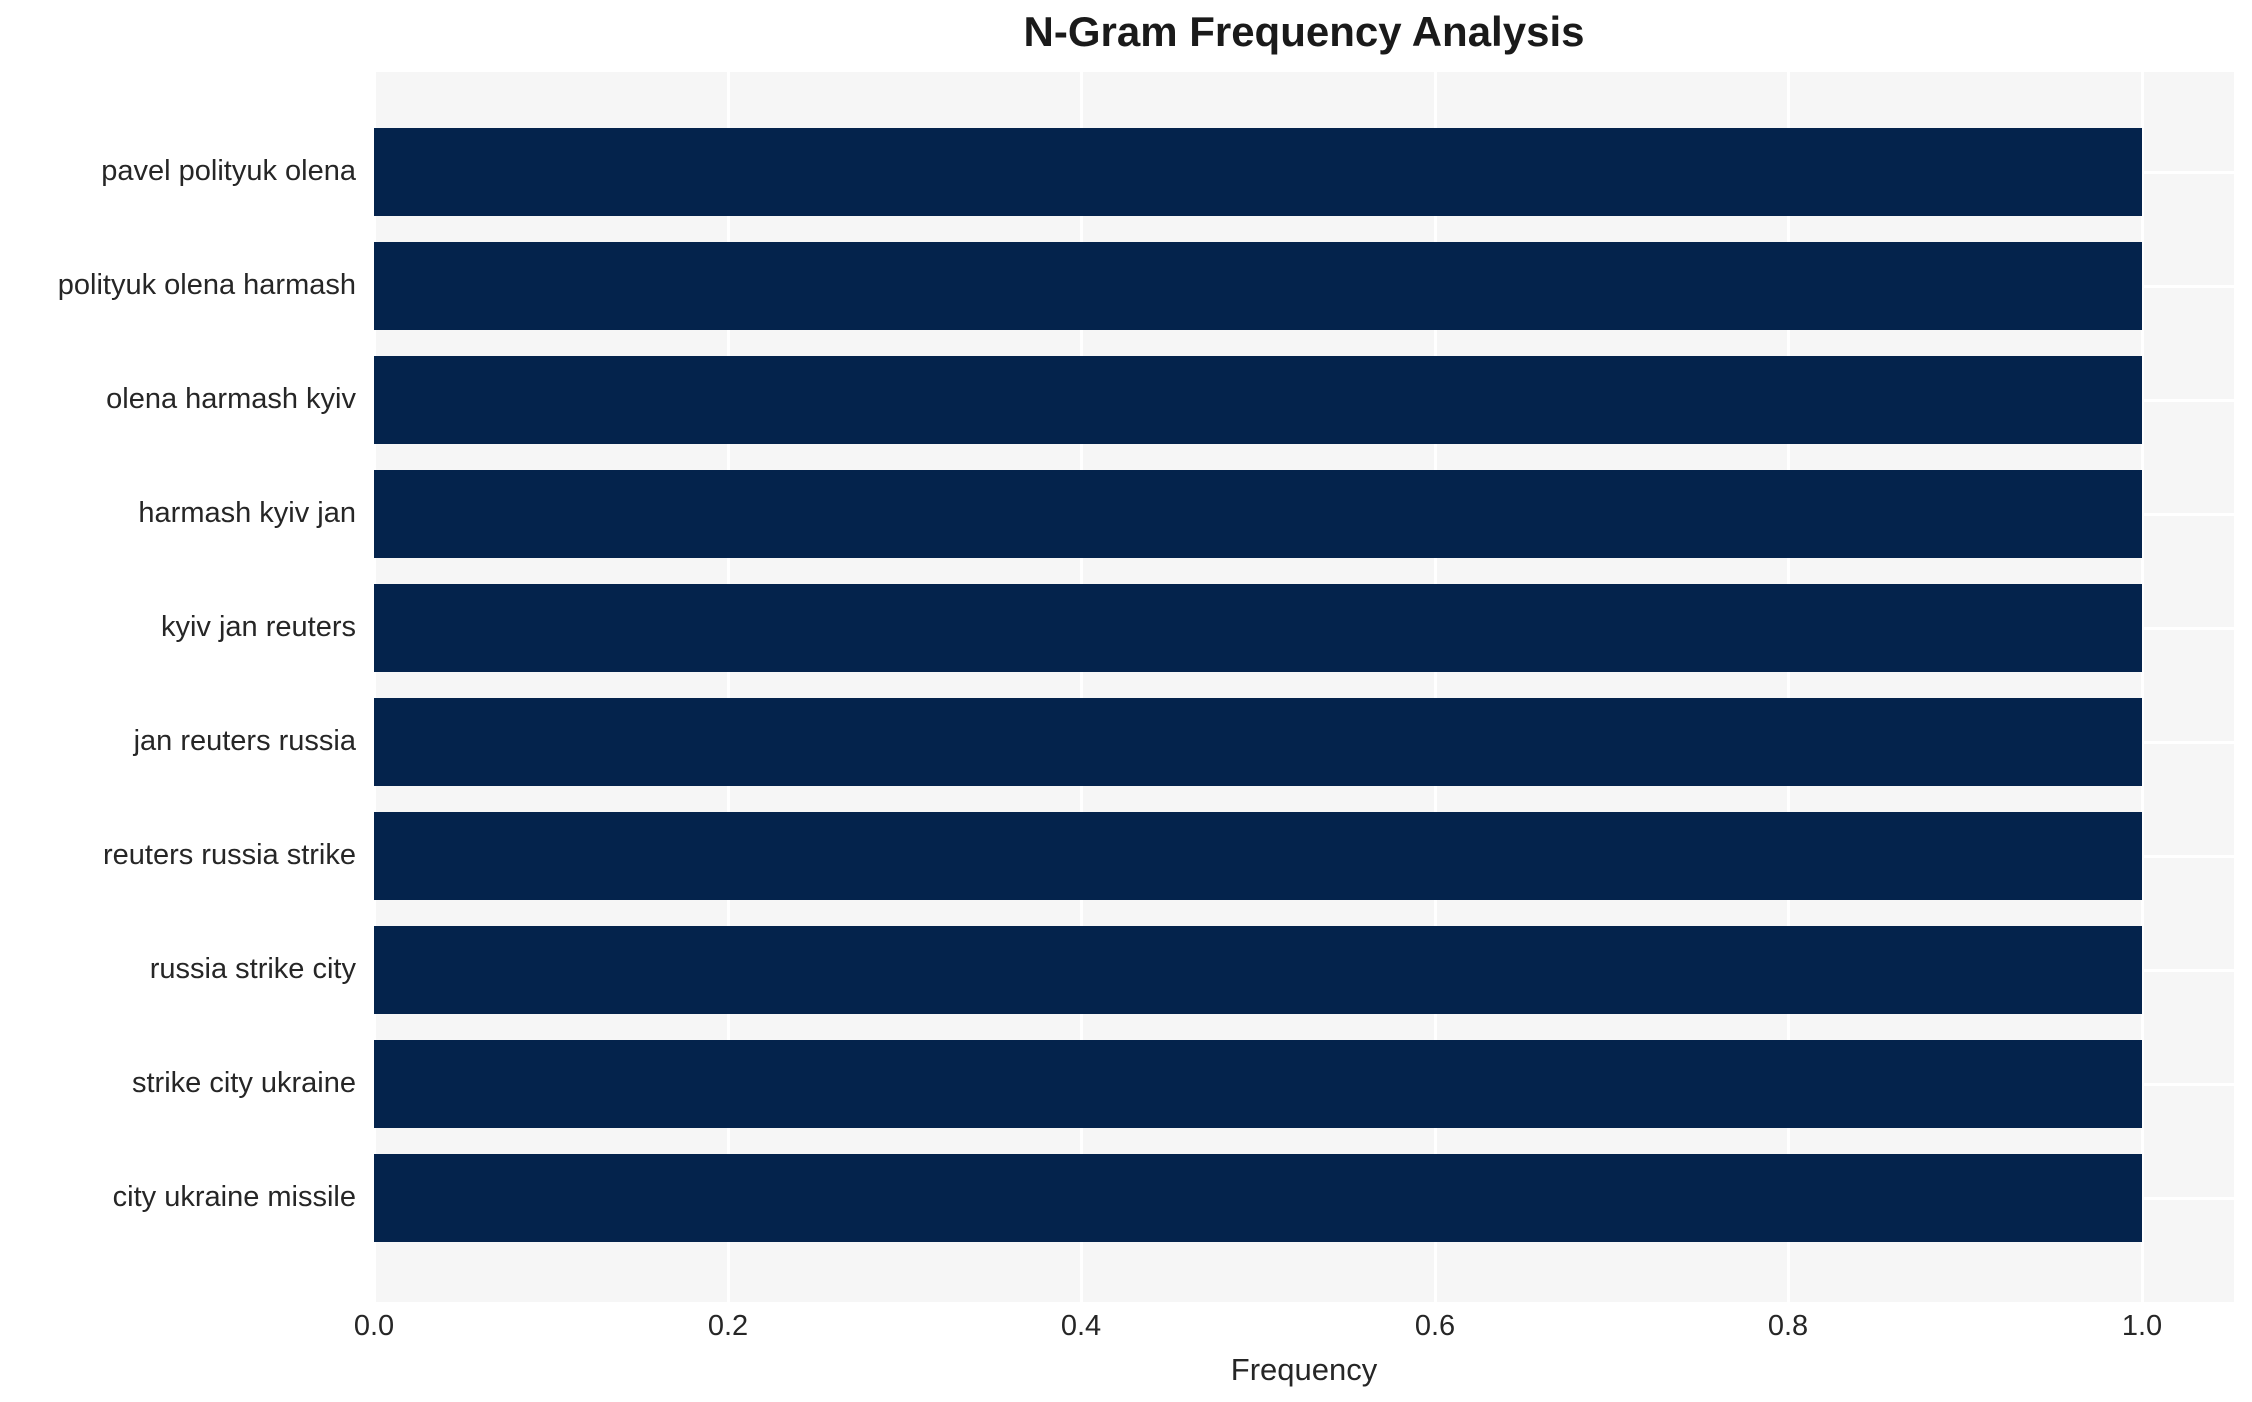 This screenshot has height=1402, width=2252. I want to click on vertical-gridline-1.0, so click(2142, 687).